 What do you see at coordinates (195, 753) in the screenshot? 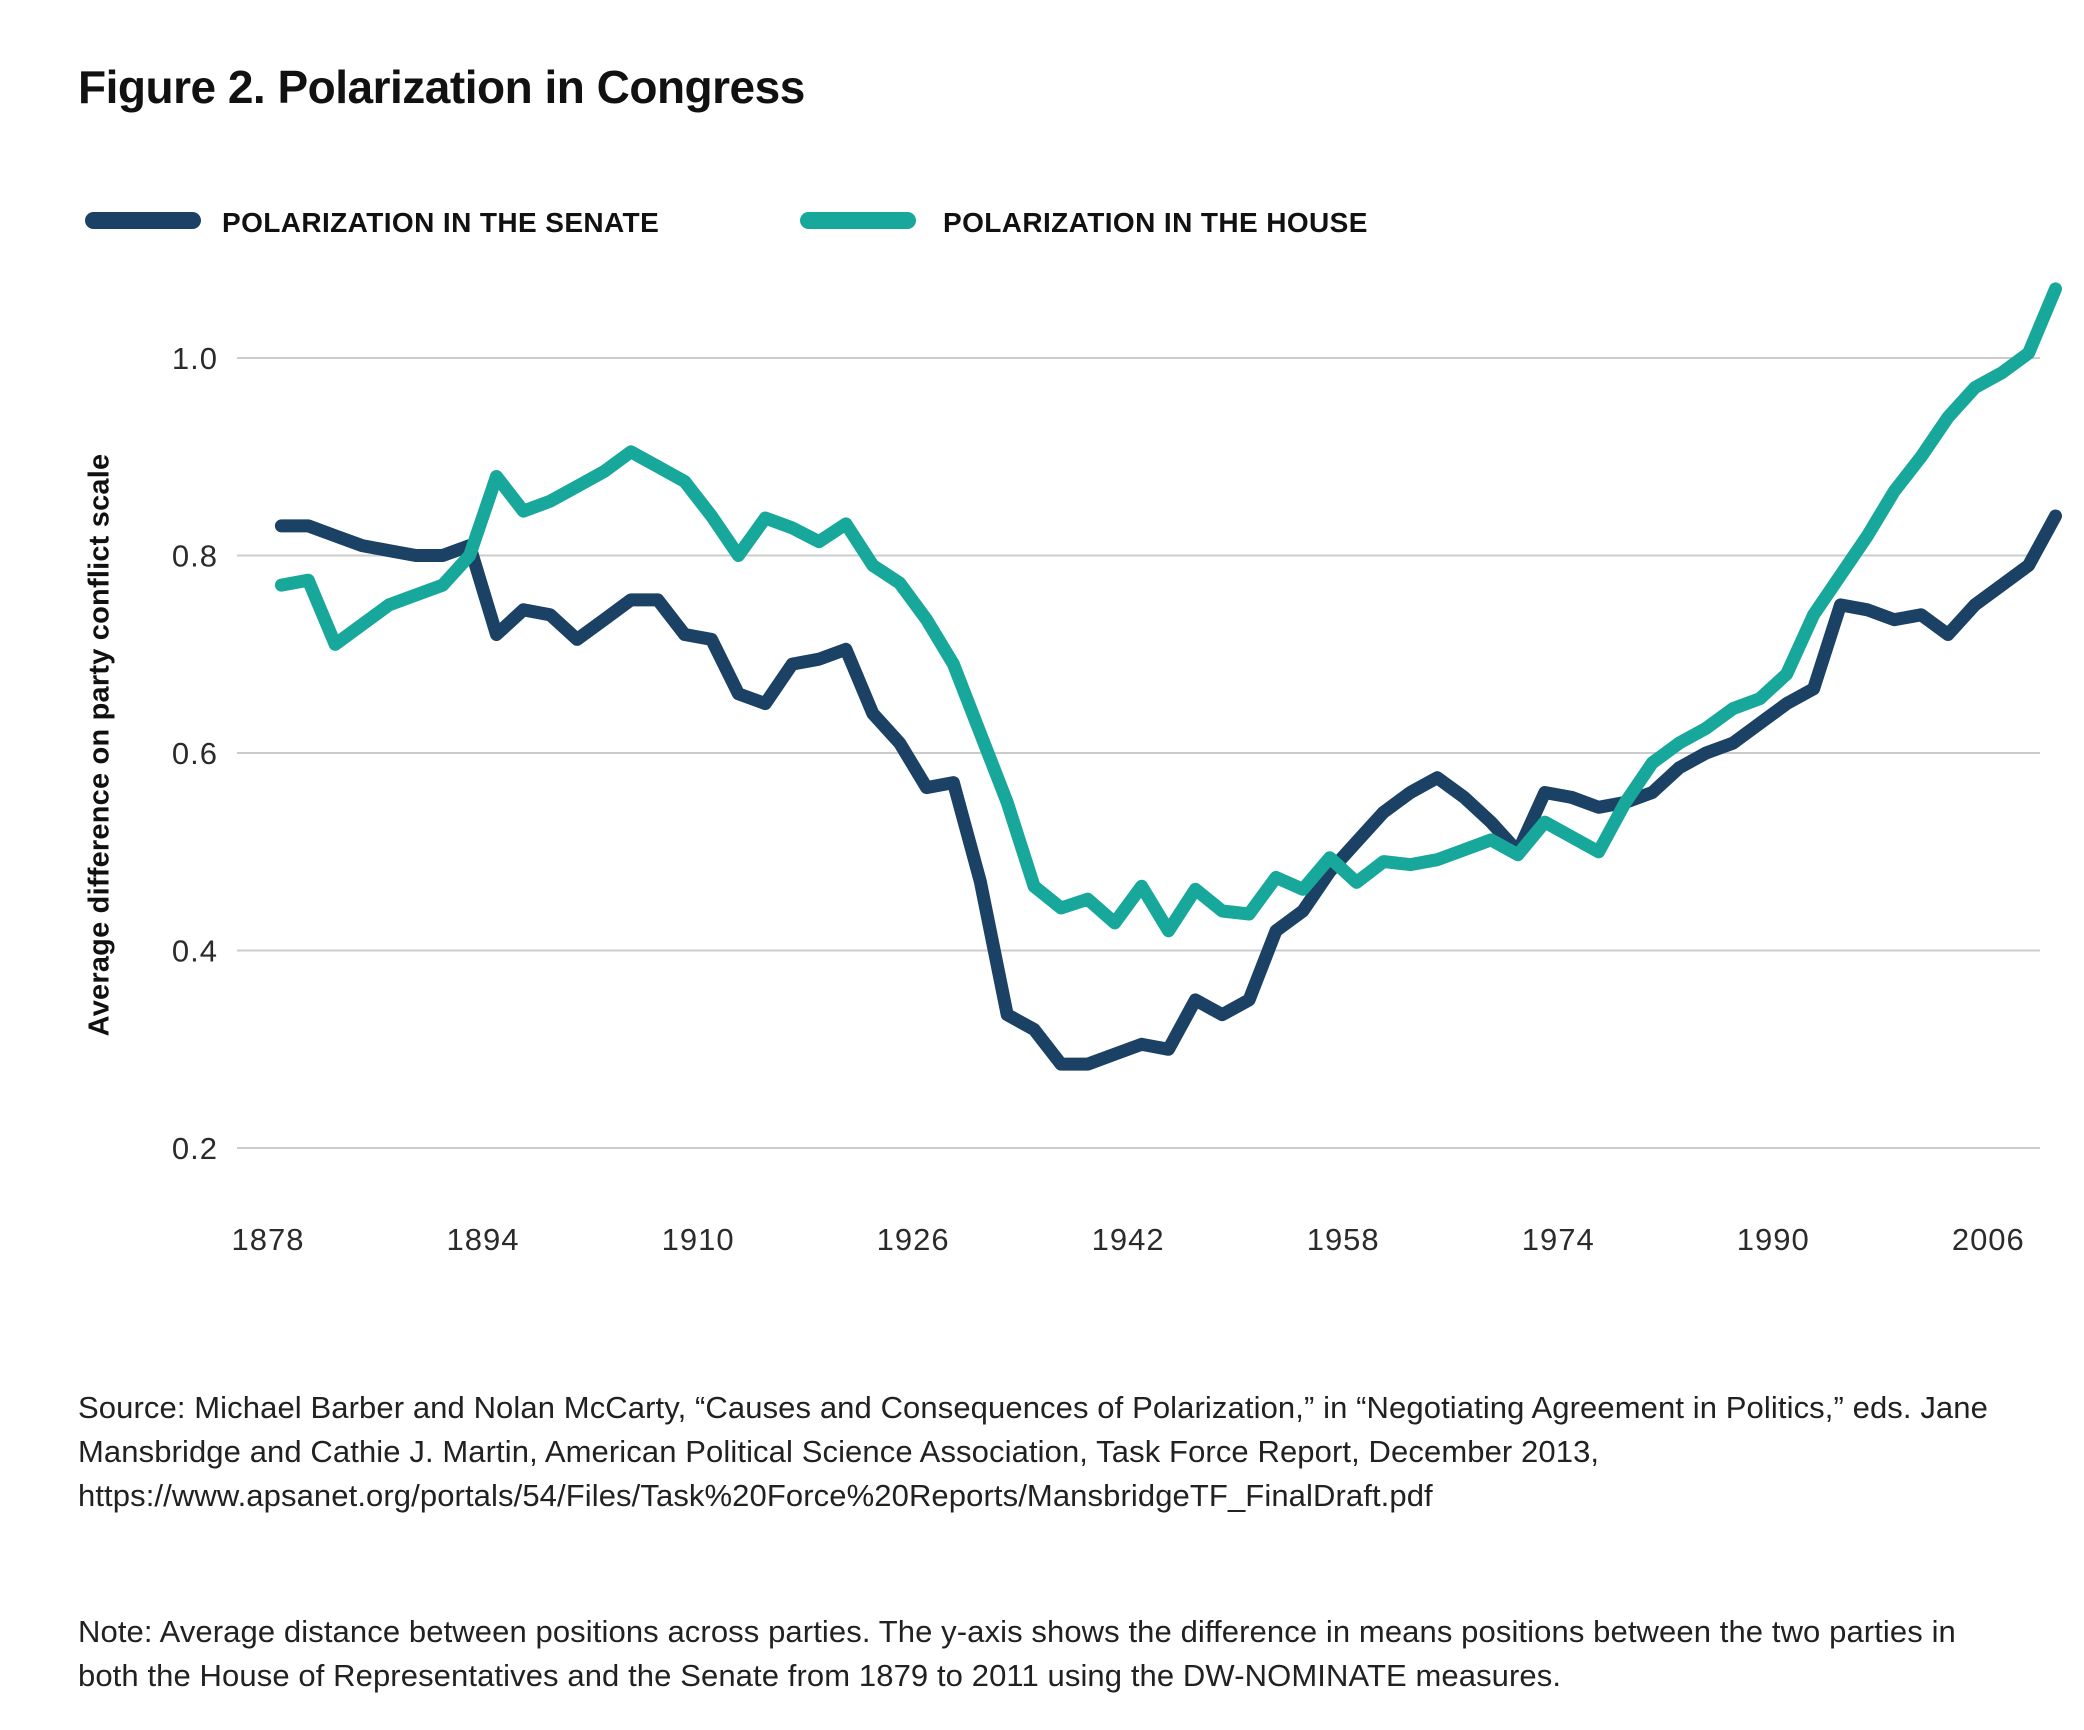
I see `y-tick-label-0.6: 0.6` at bounding box center [195, 753].